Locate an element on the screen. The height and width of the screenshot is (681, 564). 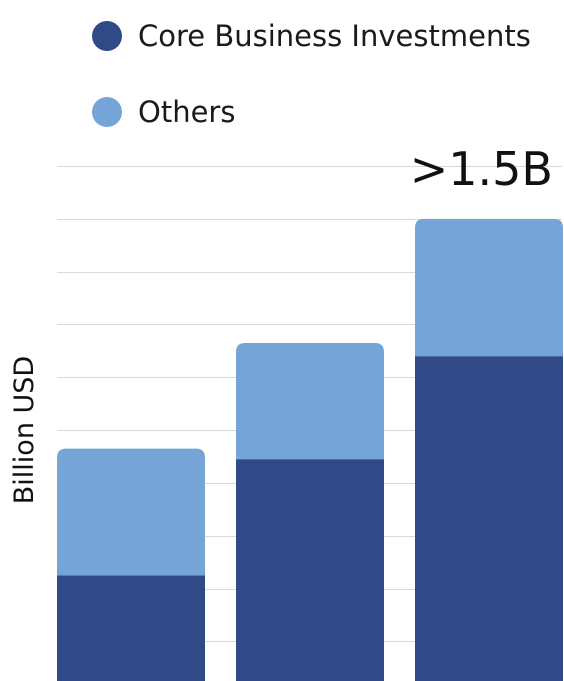
legend-swatch-others is located at coordinates (107, 112).